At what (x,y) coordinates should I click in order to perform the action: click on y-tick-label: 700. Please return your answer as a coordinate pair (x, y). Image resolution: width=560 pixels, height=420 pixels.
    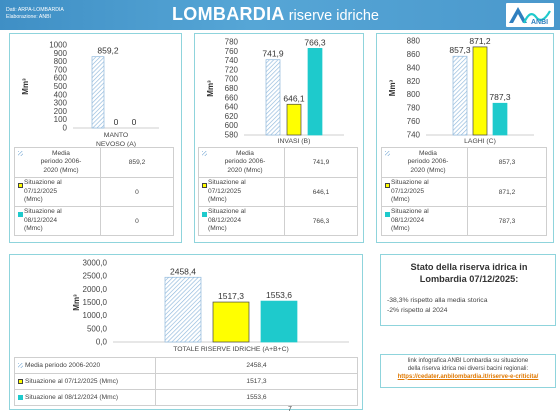
    Looking at the image, I should click on (232, 79).